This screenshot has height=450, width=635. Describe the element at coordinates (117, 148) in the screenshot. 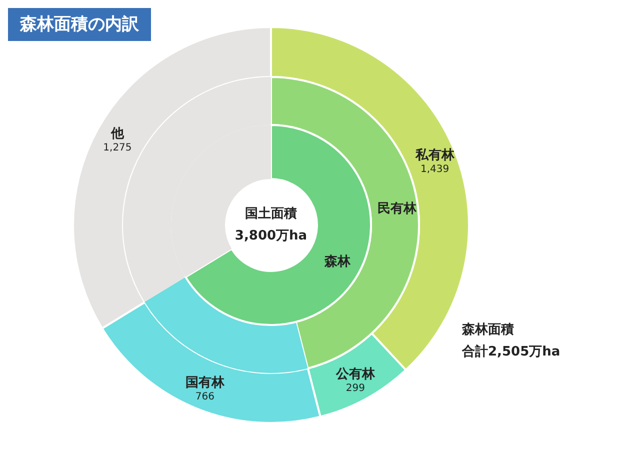

I see `data-label: 1,275` at that location.